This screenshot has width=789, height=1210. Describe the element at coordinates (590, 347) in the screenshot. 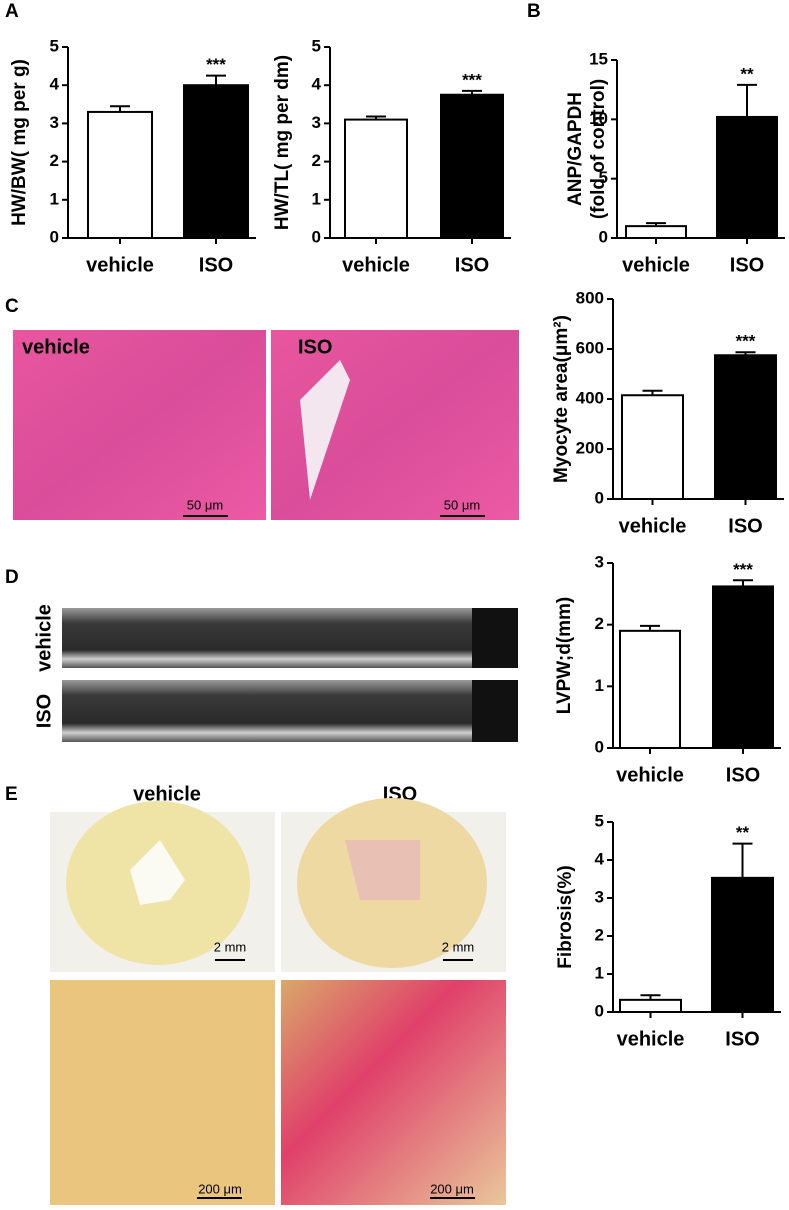

I see `y-tick-label: 600` at that location.